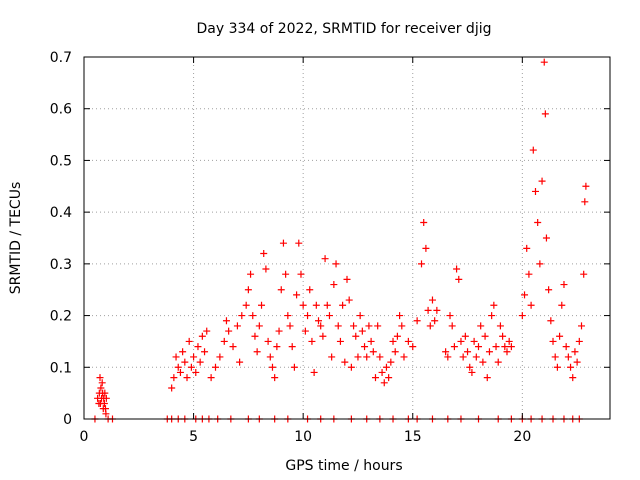  What do you see at coordinates (303, 437) in the screenshot?
I see `x-tick-label: 10` at bounding box center [303, 437].